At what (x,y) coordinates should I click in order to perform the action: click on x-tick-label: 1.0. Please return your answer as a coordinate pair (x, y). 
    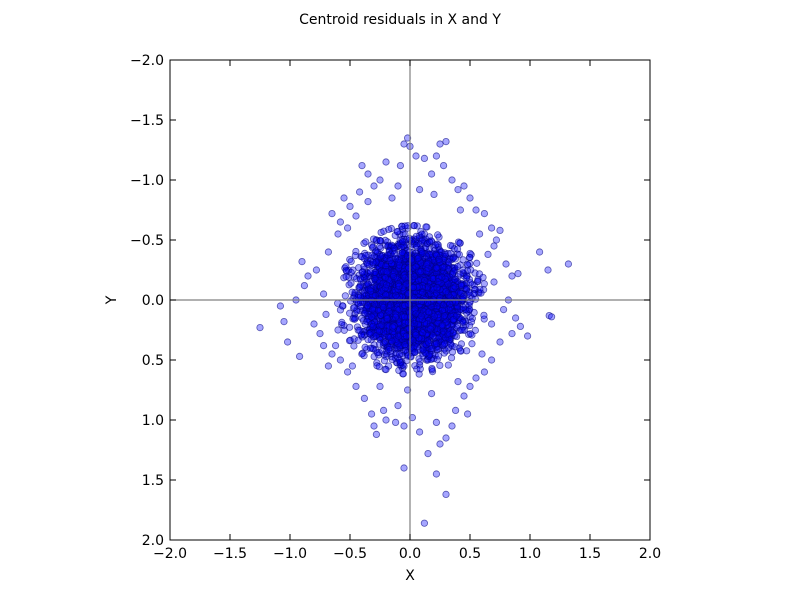
    Looking at the image, I should click on (530, 554).